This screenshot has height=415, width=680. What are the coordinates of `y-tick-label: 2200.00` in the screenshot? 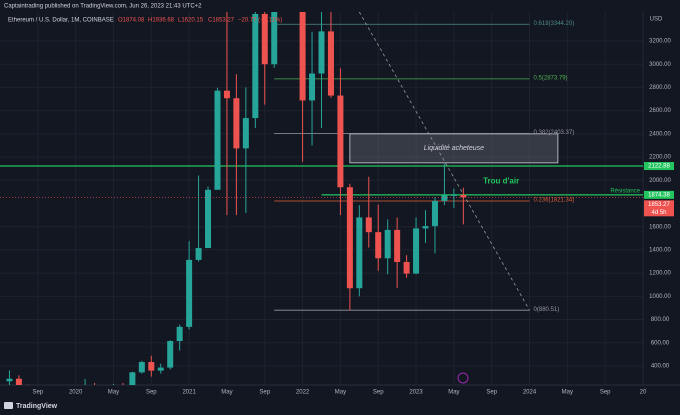 It's located at (660, 158).